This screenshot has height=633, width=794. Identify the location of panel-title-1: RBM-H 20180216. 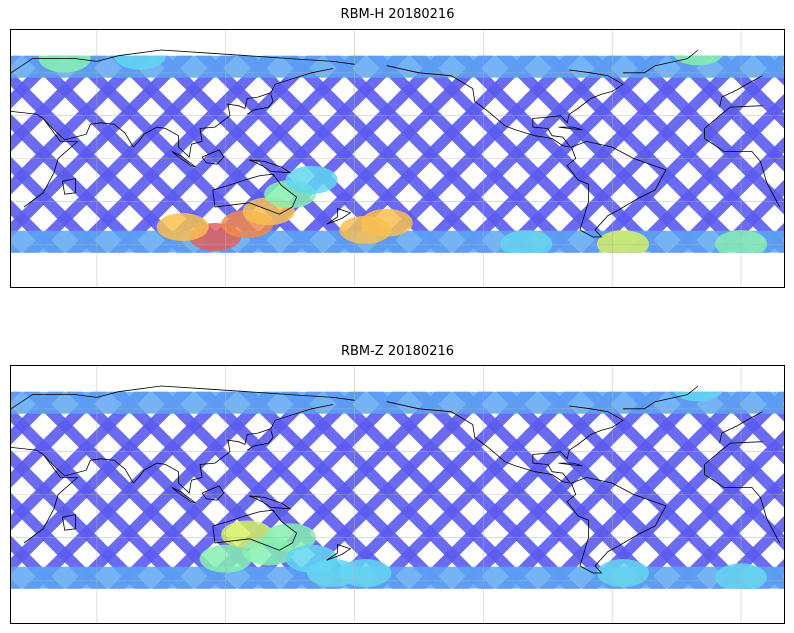
(397, 14).